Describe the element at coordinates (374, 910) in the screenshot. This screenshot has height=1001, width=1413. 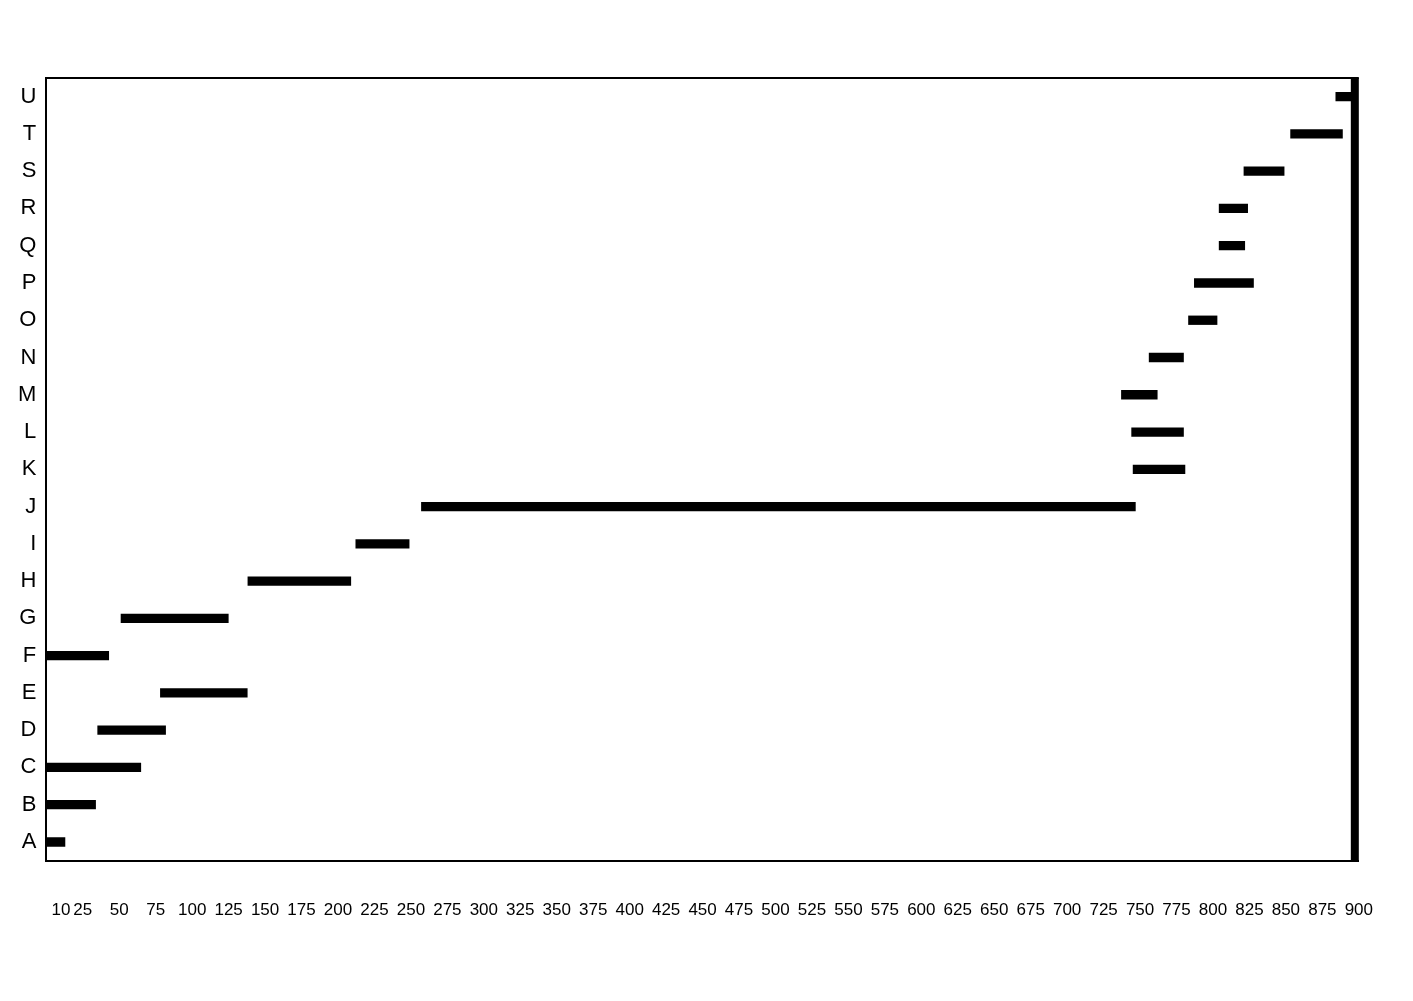
I see `x-tick-label: 225` at that location.